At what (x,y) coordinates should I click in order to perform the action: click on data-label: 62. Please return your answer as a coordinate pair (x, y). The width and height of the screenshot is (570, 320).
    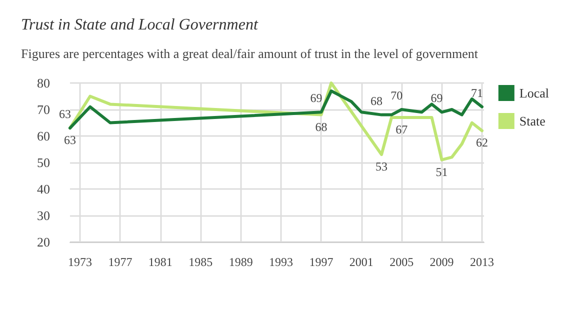
    Looking at the image, I should click on (482, 143).